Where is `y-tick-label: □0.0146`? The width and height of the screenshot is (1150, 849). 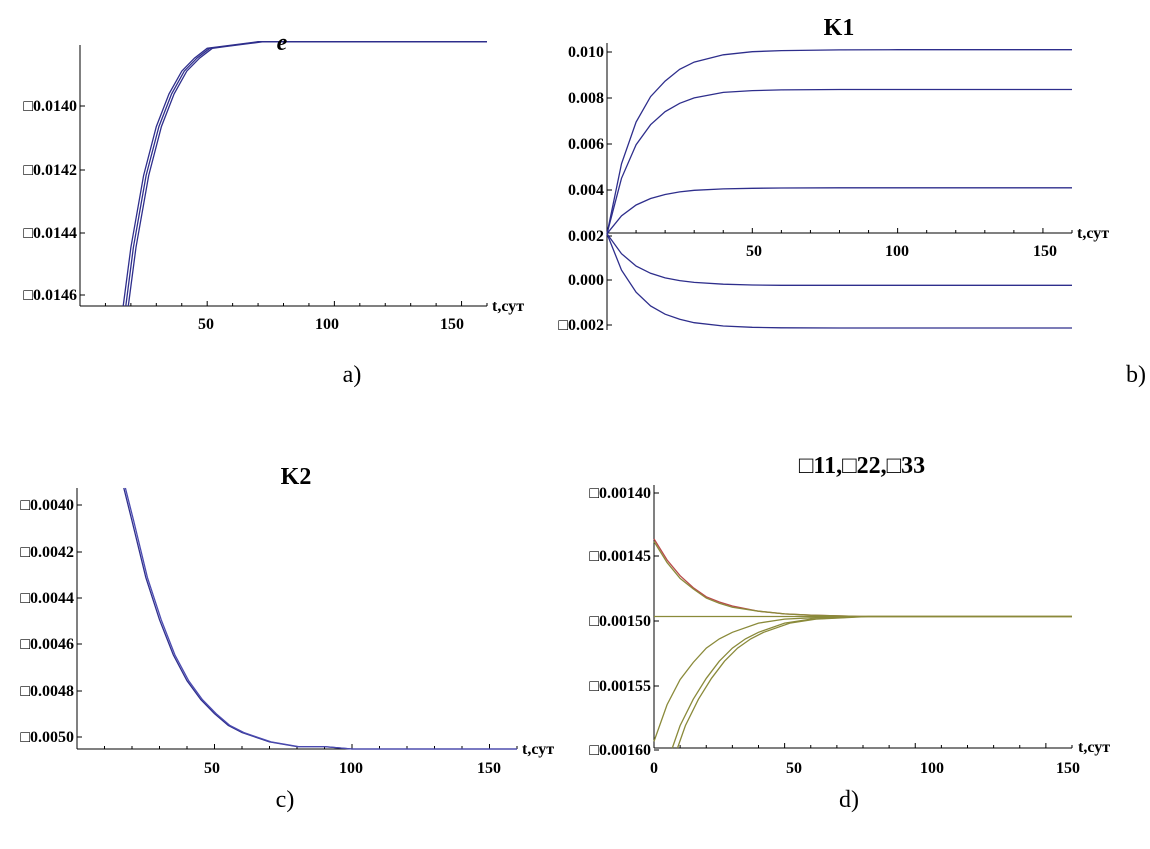
y-tick-label: □0.0146 is located at coordinates (50, 295).